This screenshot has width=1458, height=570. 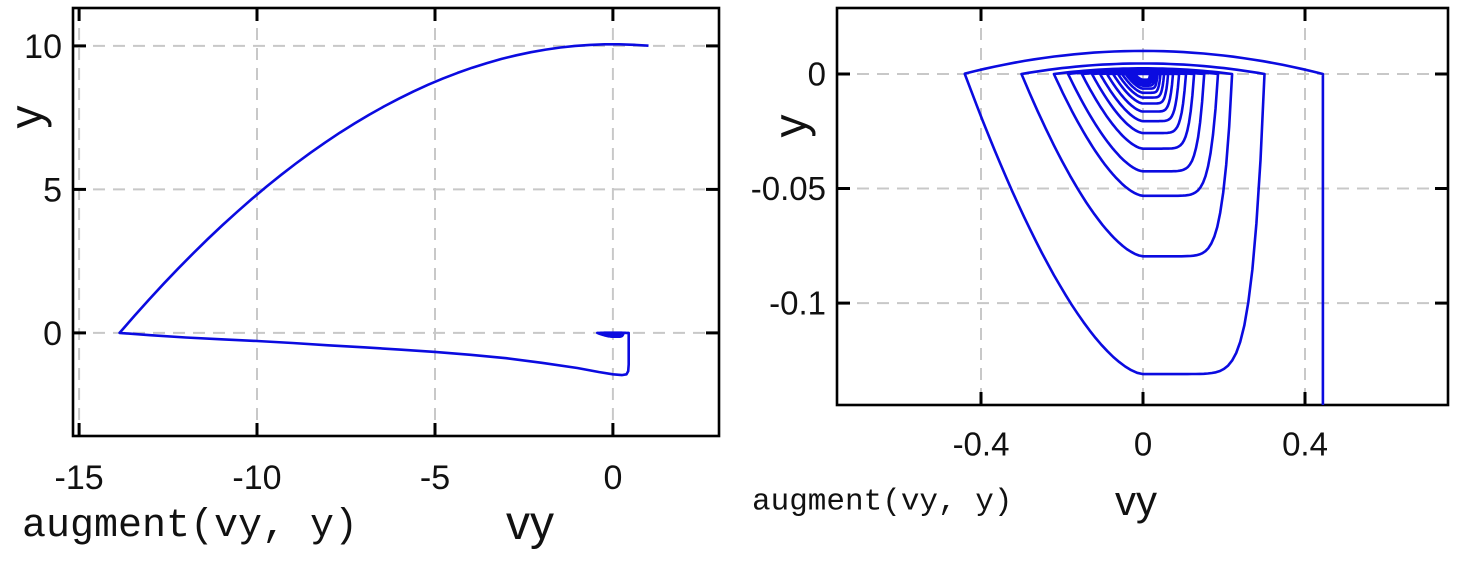 What do you see at coordinates (797, 303) in the screenshot?
I see `y-tick-label: -0.1` at bounding box center [797, 303].